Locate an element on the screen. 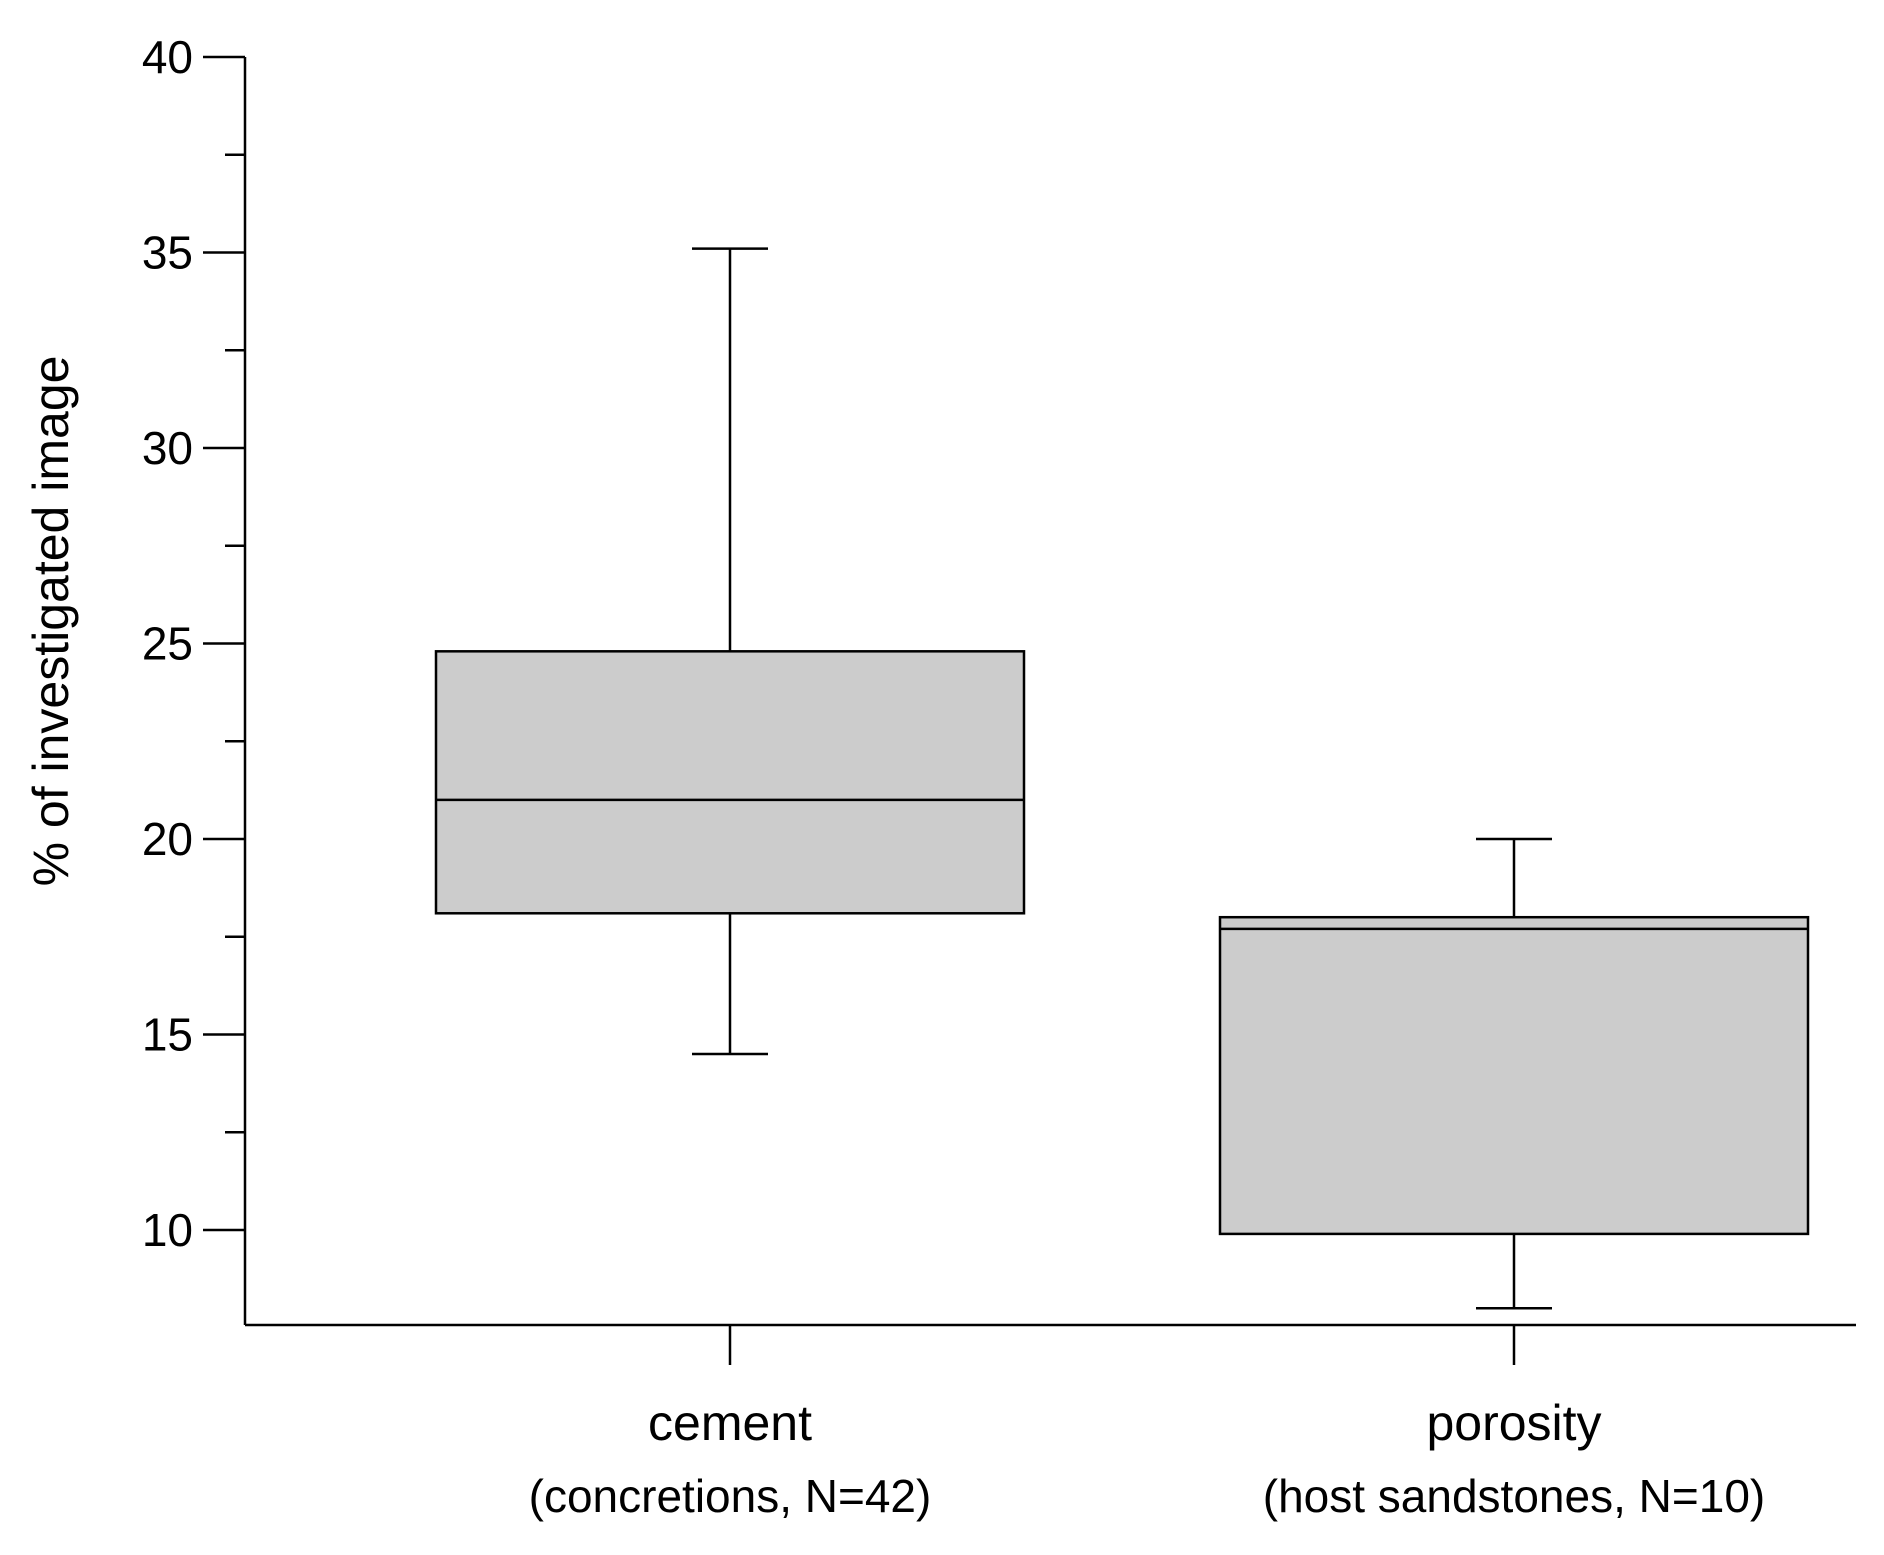 Image resolution: width=1884 pixels, height=1555 pixels. y-tick-label: 15 is located at coordinates (167, 1035).